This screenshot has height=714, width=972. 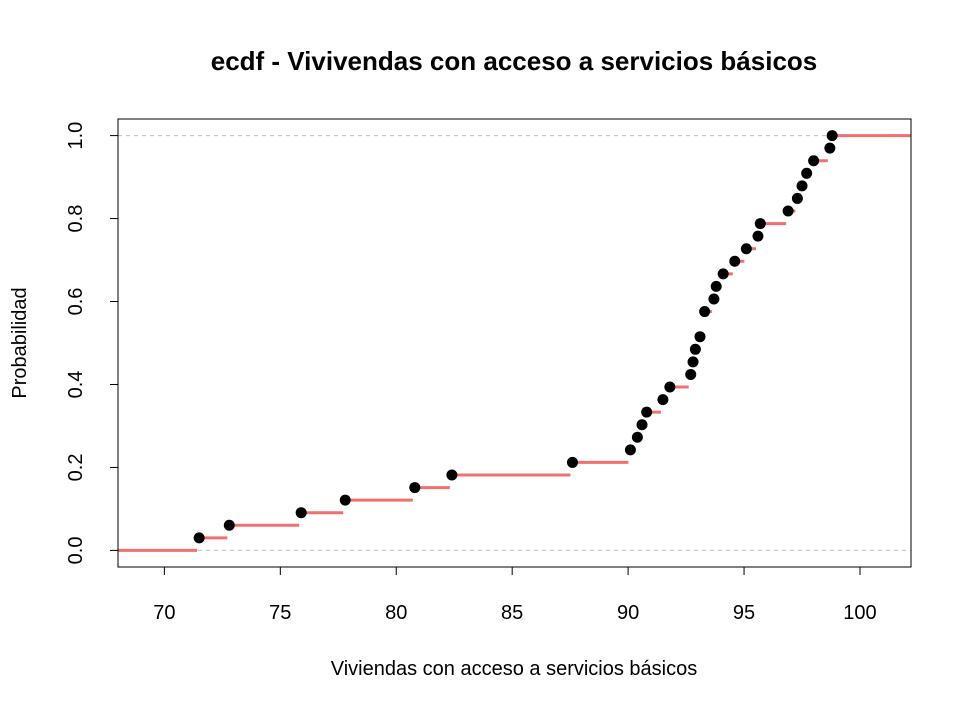 I want to click on x-tick-label: 80, so click(x=396, y=613).